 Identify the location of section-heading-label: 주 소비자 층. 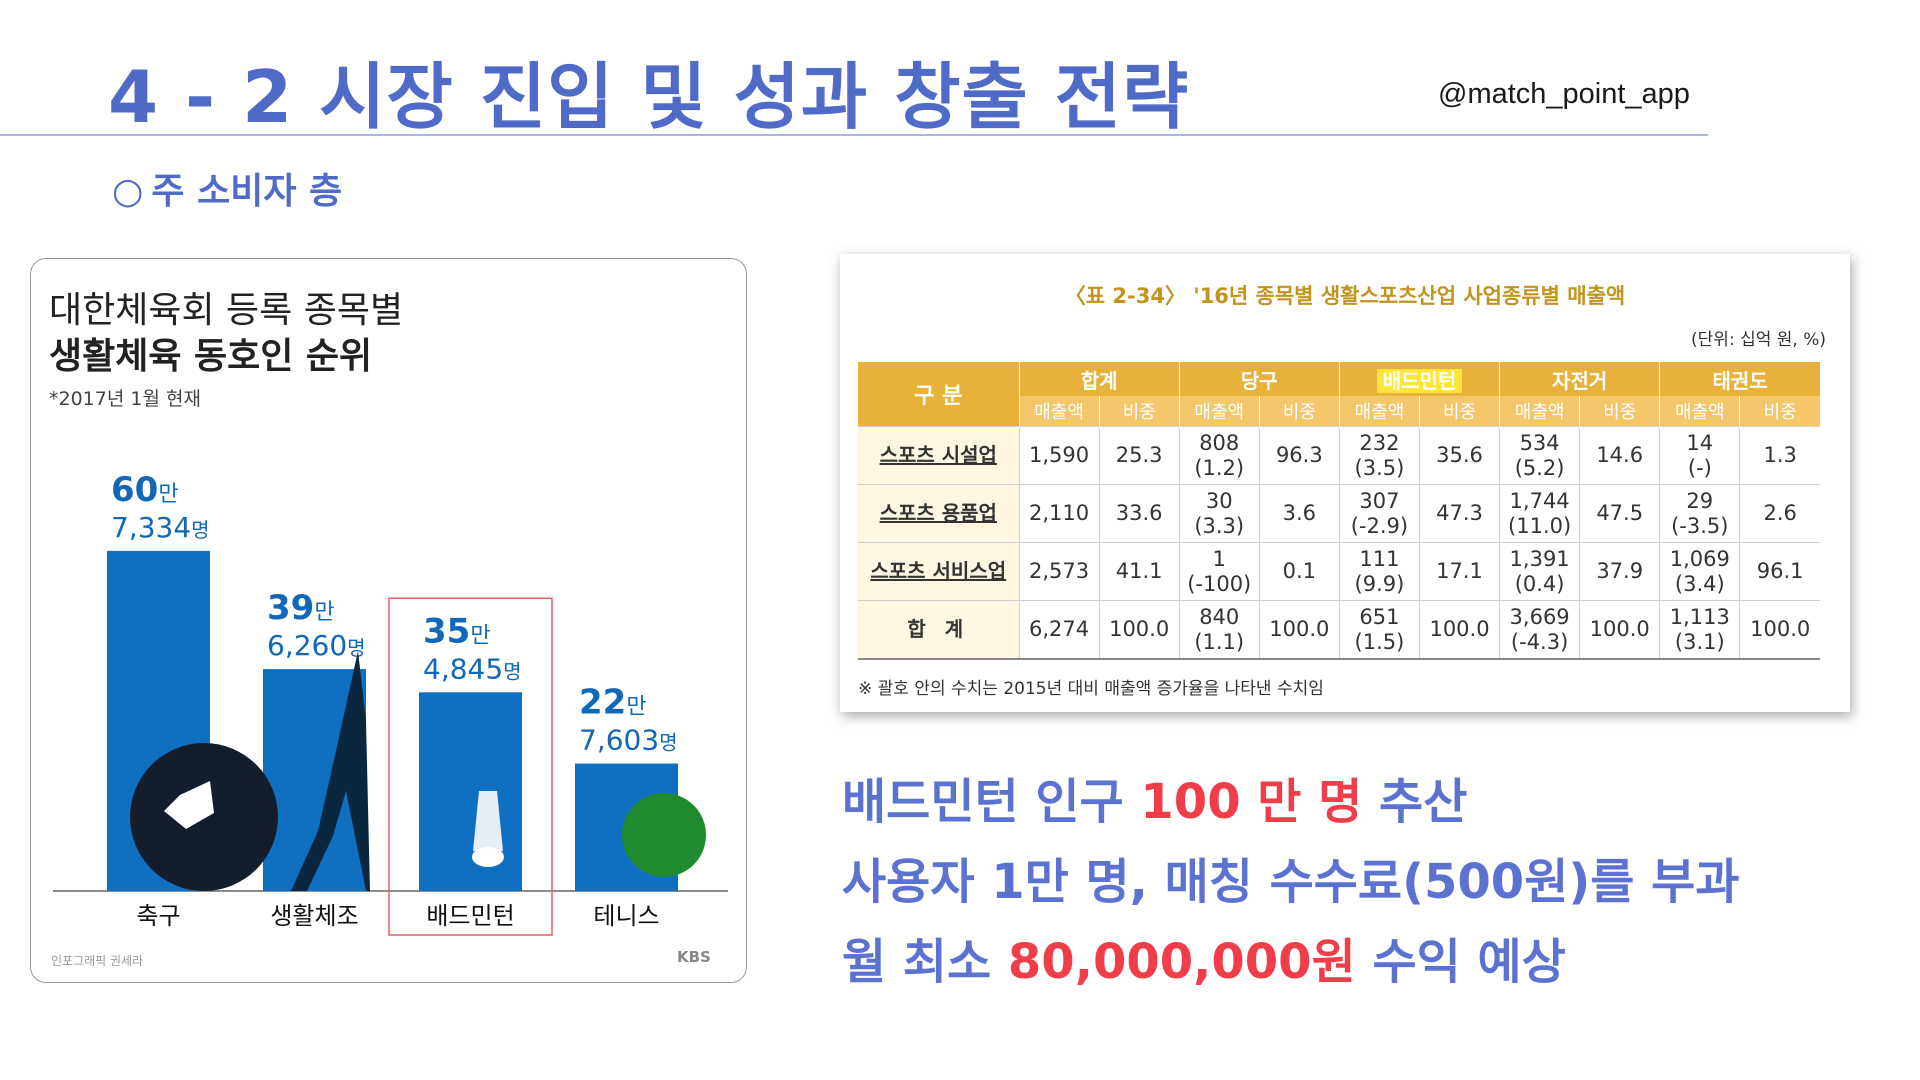
(247, 191).